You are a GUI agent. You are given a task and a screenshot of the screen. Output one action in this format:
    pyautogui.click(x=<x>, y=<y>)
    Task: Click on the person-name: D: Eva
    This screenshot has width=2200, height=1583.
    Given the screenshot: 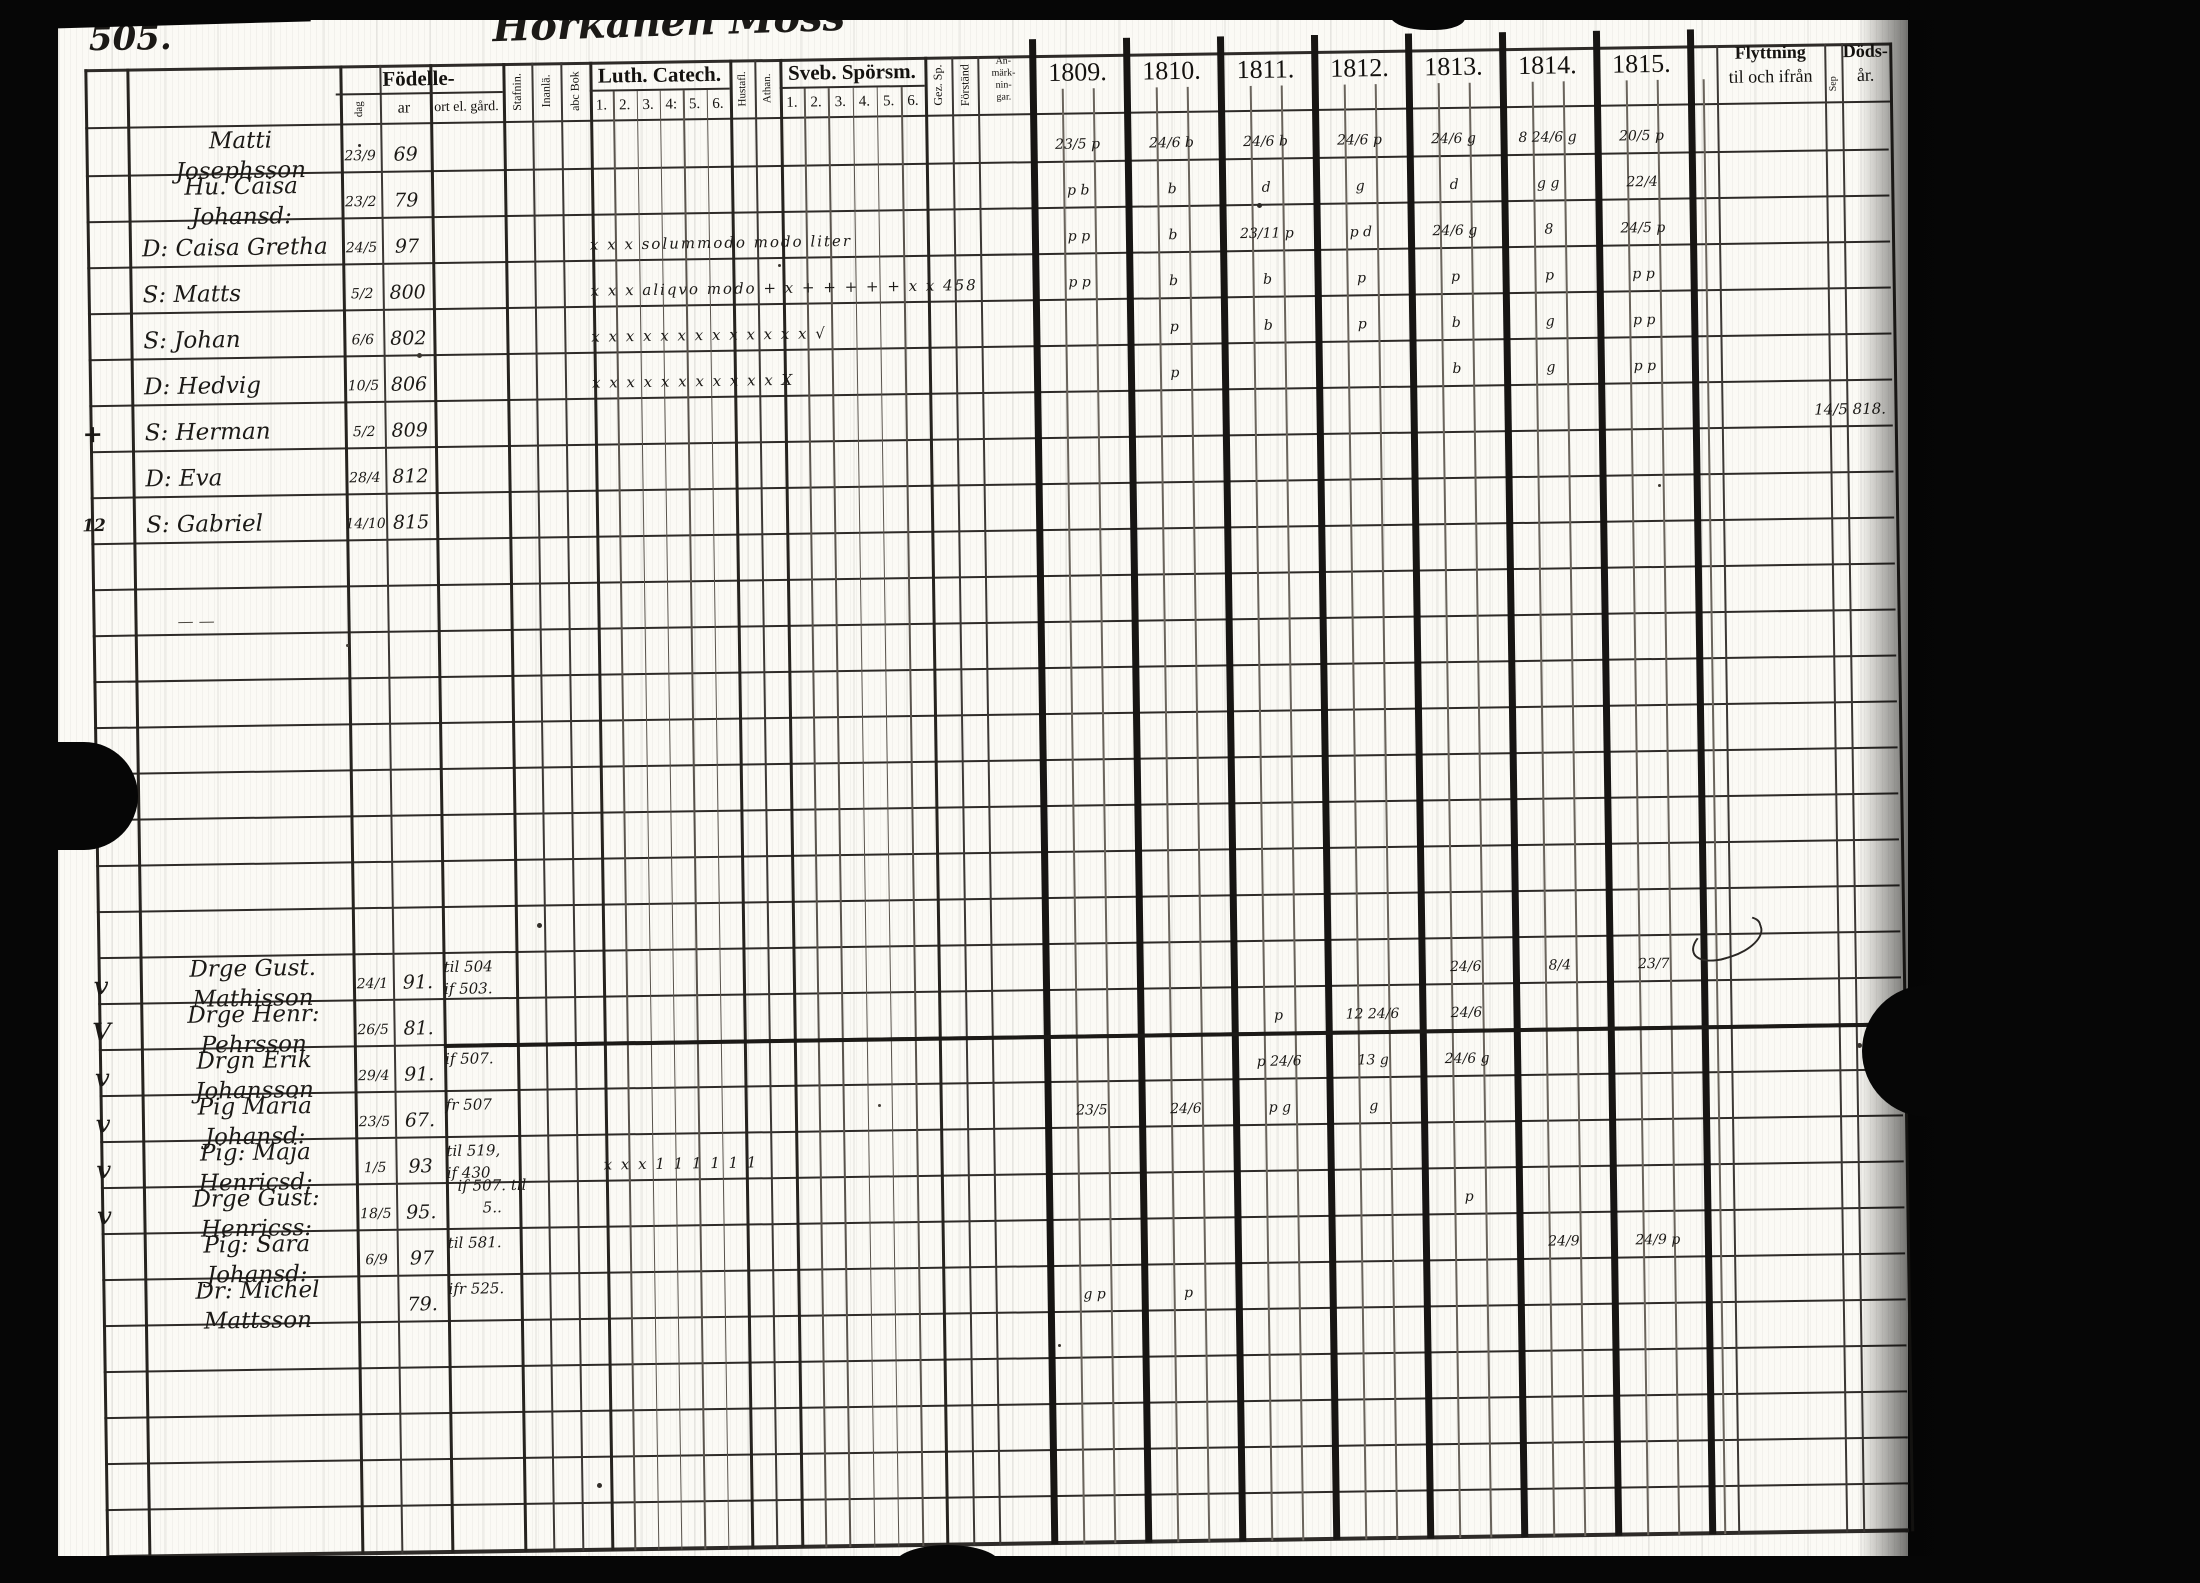 What is the action you would take?
    pyautogui.click(x=184, y=479)
    